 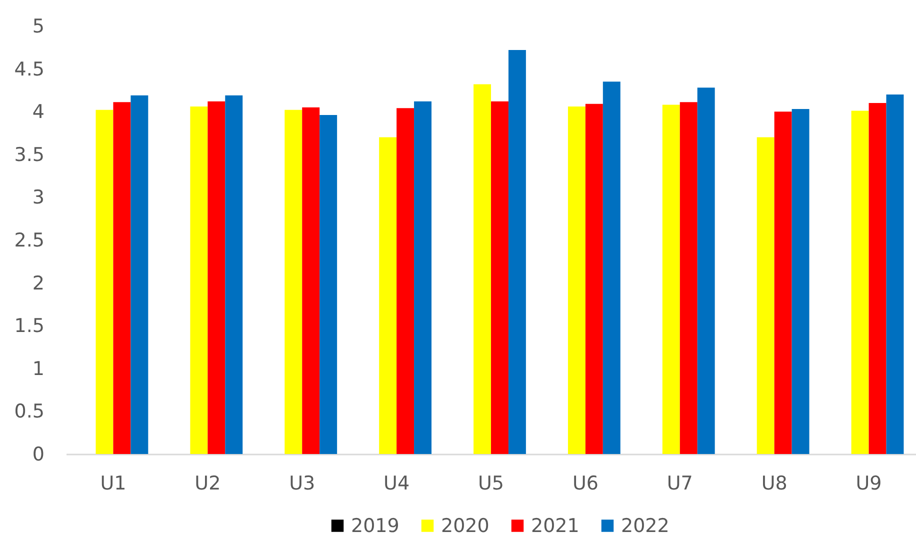 What do you see at coordinates (29, 411) in the screenshot?
I see `y-tick-label: 0.5` at bounding box center [29, 411].